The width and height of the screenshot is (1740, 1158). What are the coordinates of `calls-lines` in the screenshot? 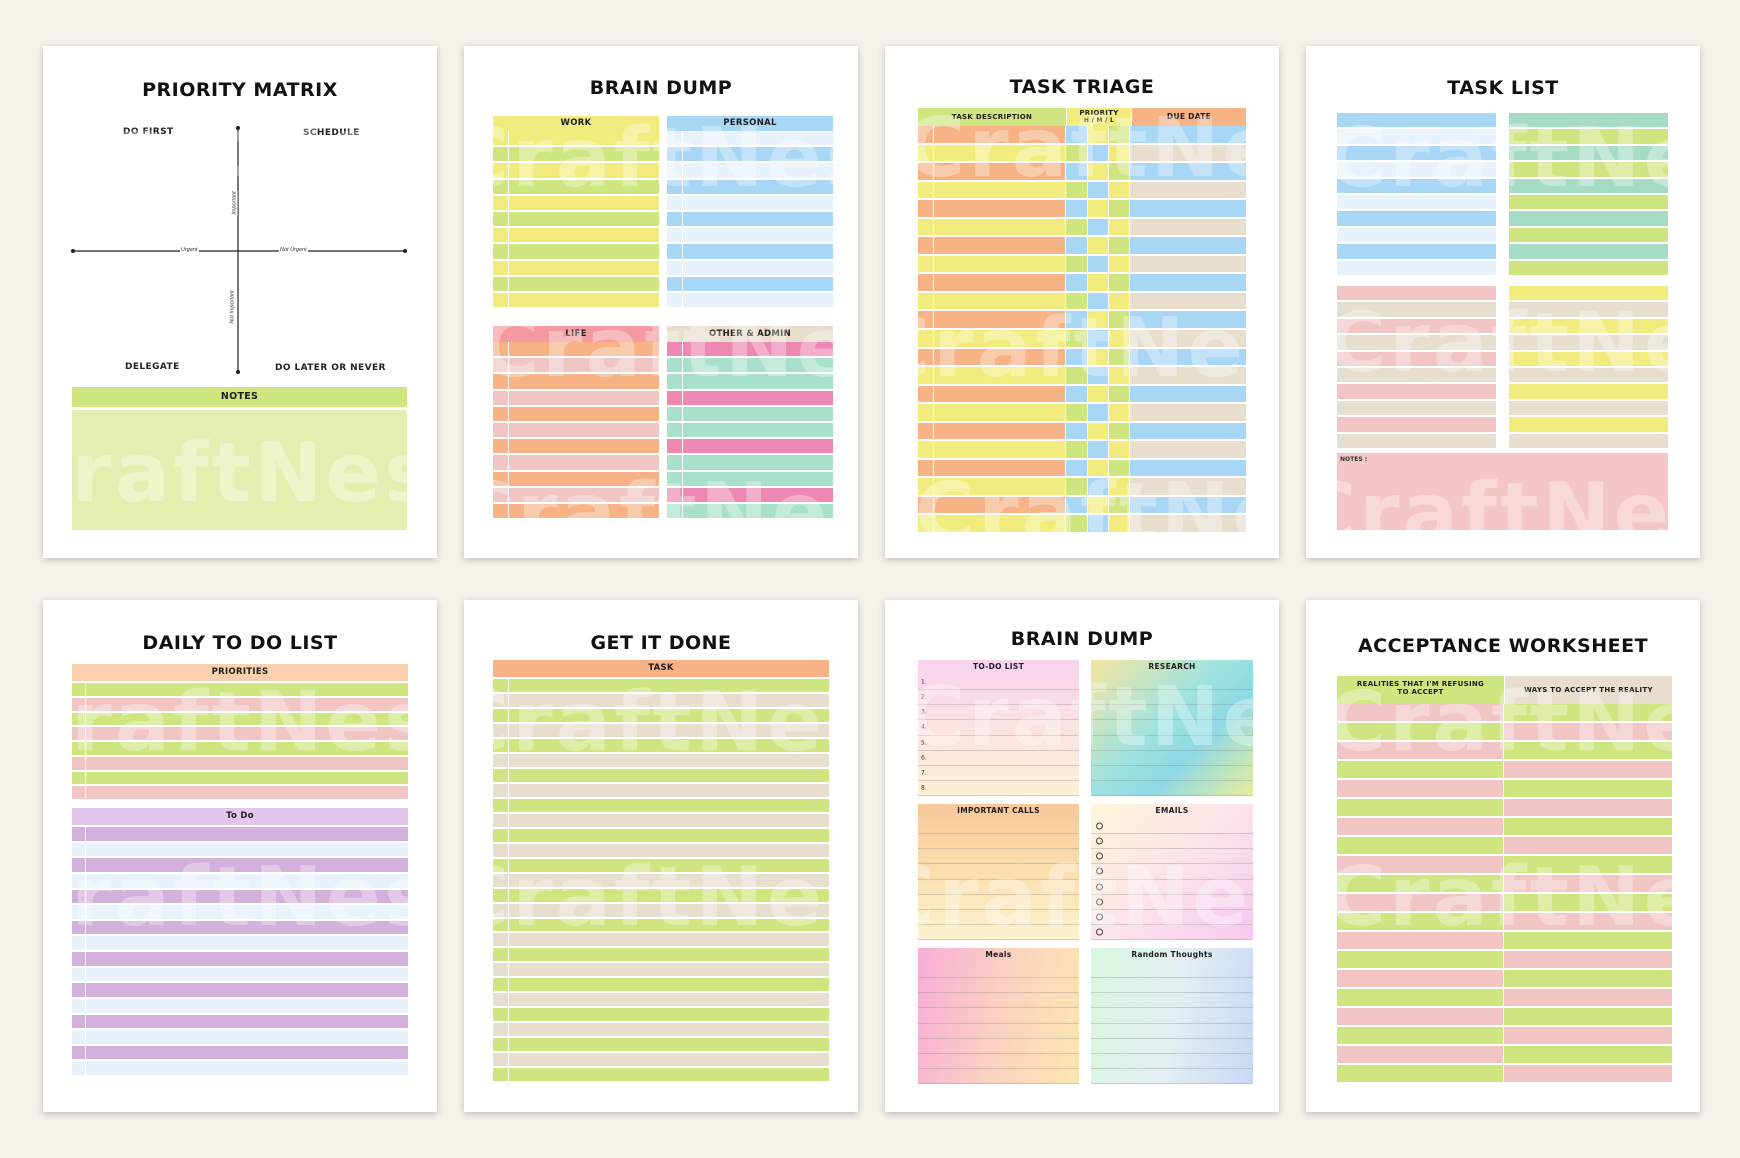 It's located at (998, 879).